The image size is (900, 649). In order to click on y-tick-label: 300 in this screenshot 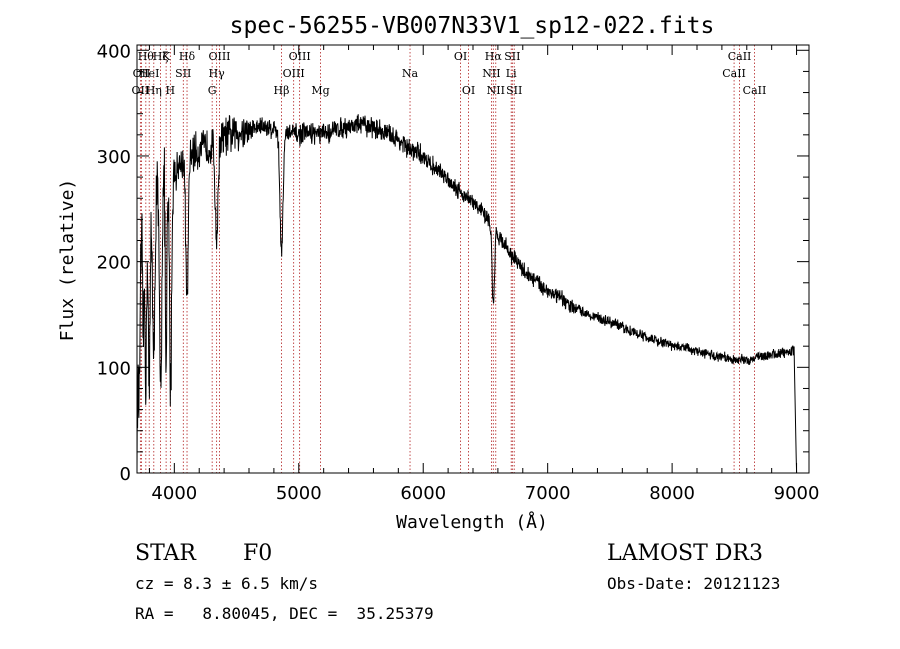, I will do `click(114, 157)`.